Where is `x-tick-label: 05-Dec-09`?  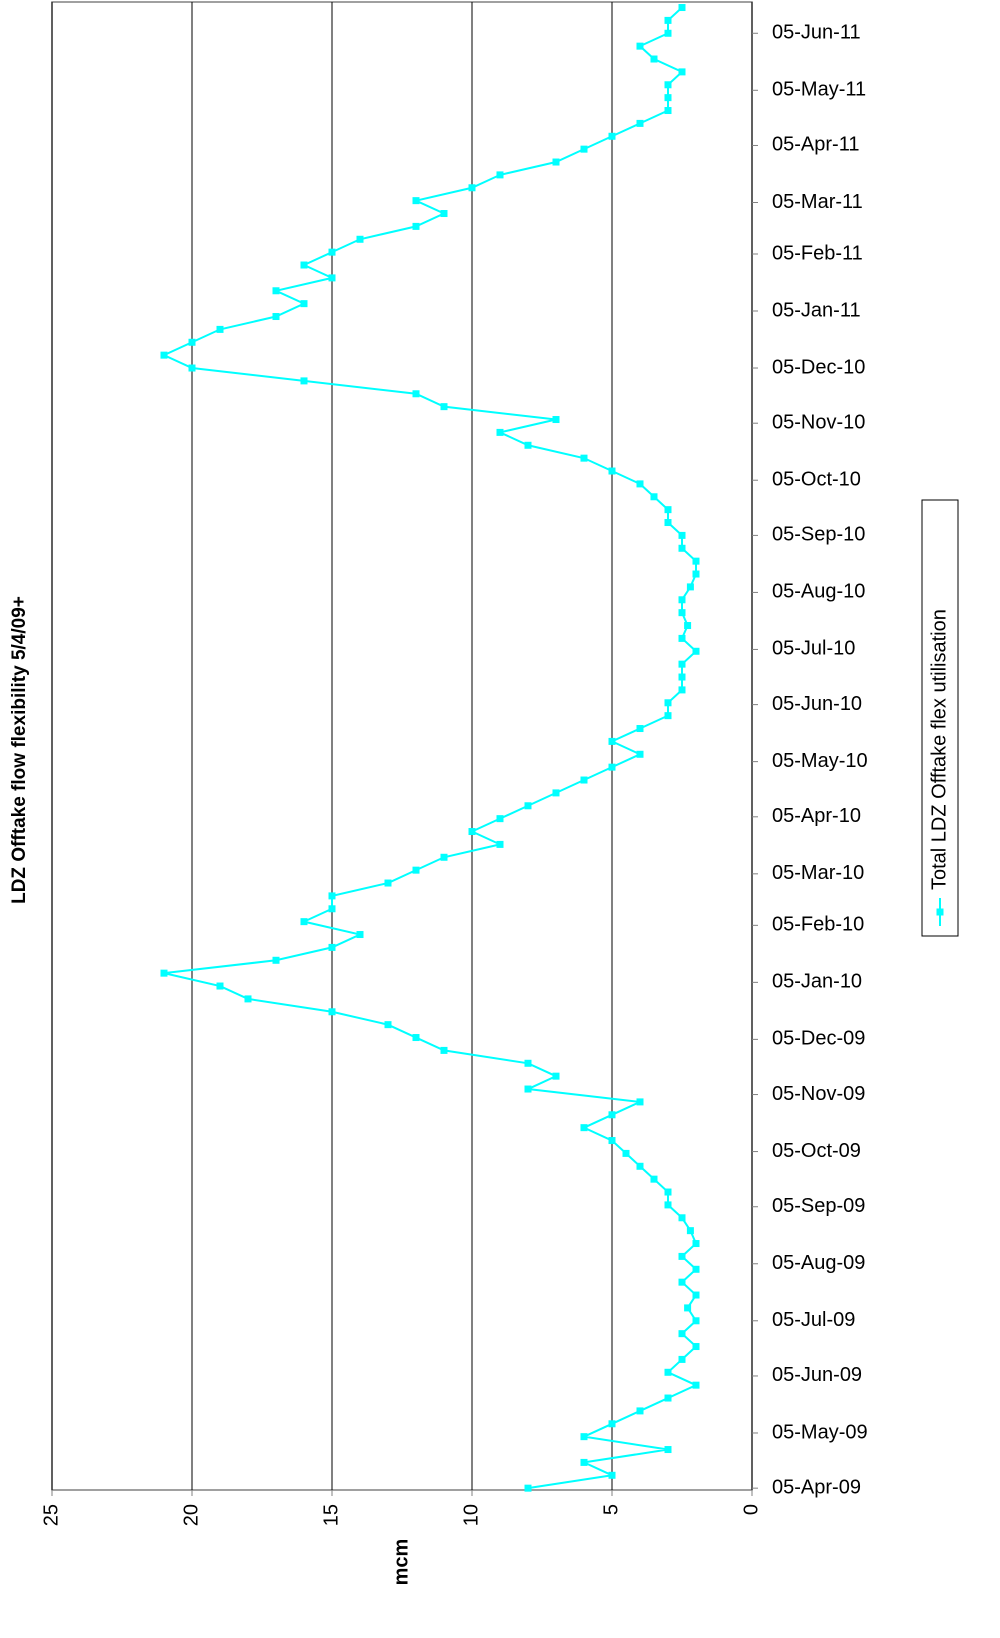
x-tick-label: 05-Dec-09 is located at coordinates (818, 1039).